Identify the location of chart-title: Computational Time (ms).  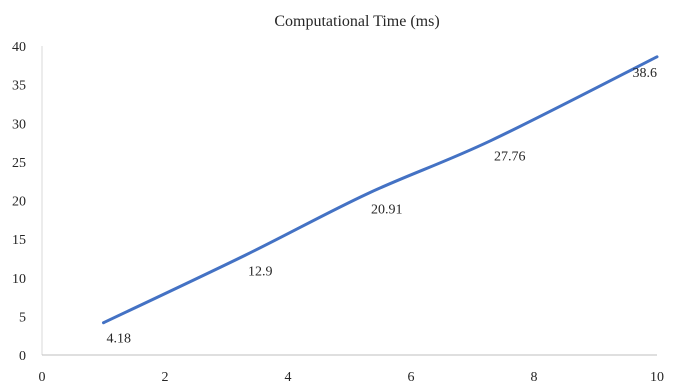
(356, 21).